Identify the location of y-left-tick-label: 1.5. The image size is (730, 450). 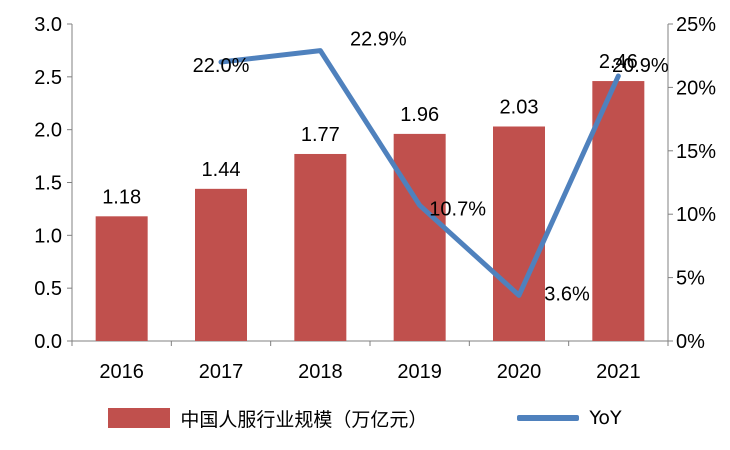
(48, 184).